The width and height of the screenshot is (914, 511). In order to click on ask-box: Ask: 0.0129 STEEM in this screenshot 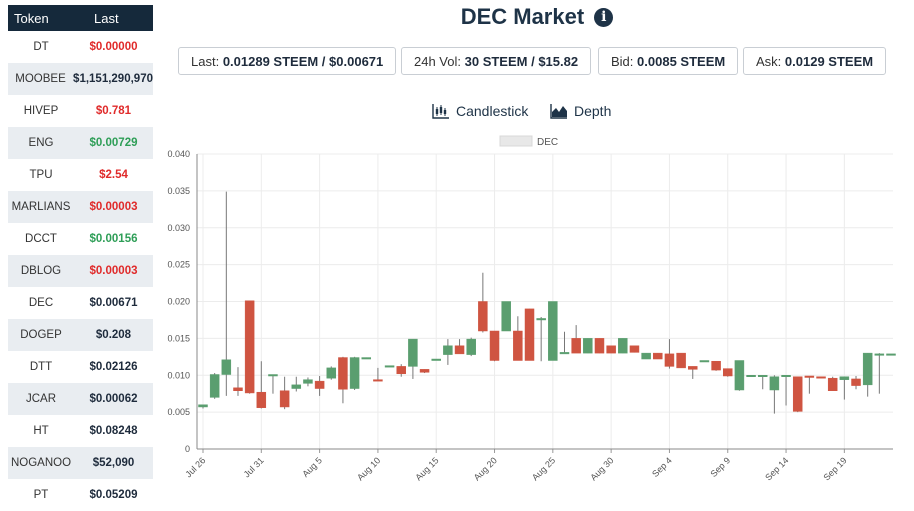, I will do `click(815, 61)`.